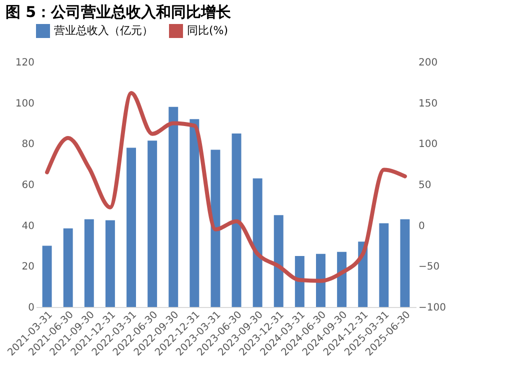 This screenshot has width=511, height=378. What do you see at coordinates (207, 30) in the screenshot?
I see `legend-label: 同比(%)` at bounding box center [207, 30].